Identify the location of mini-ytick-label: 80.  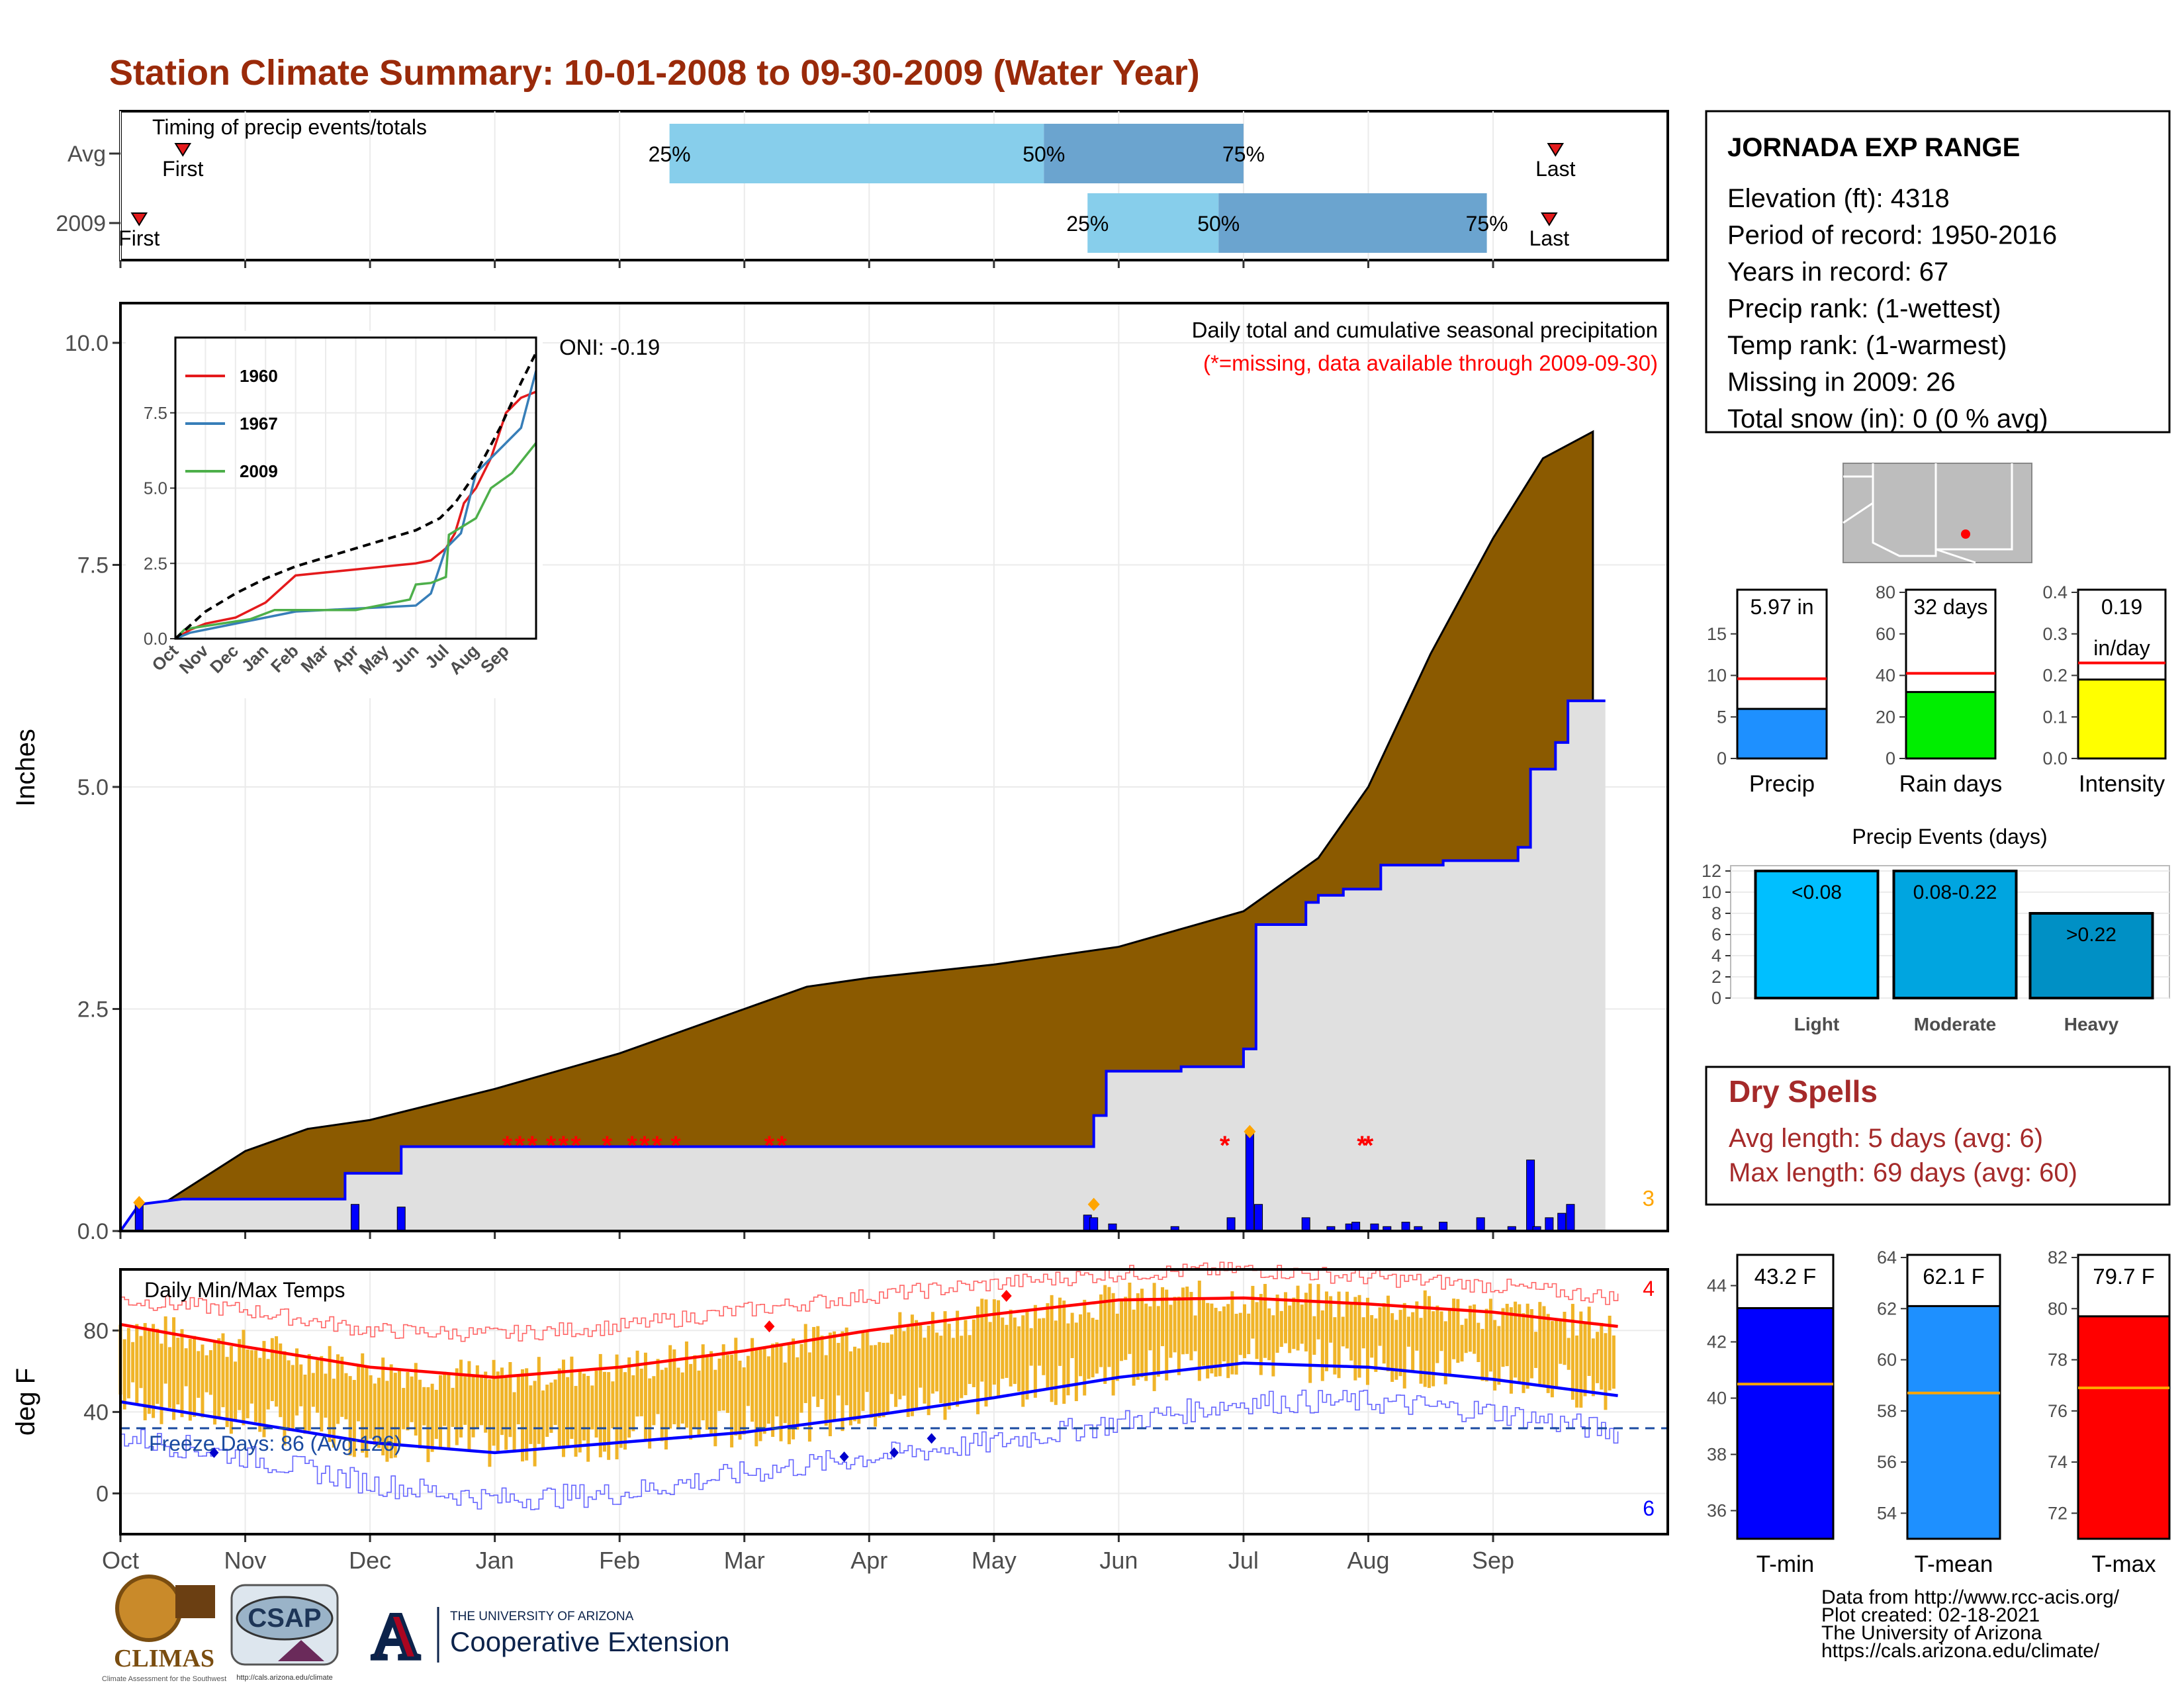
(1885, 592).